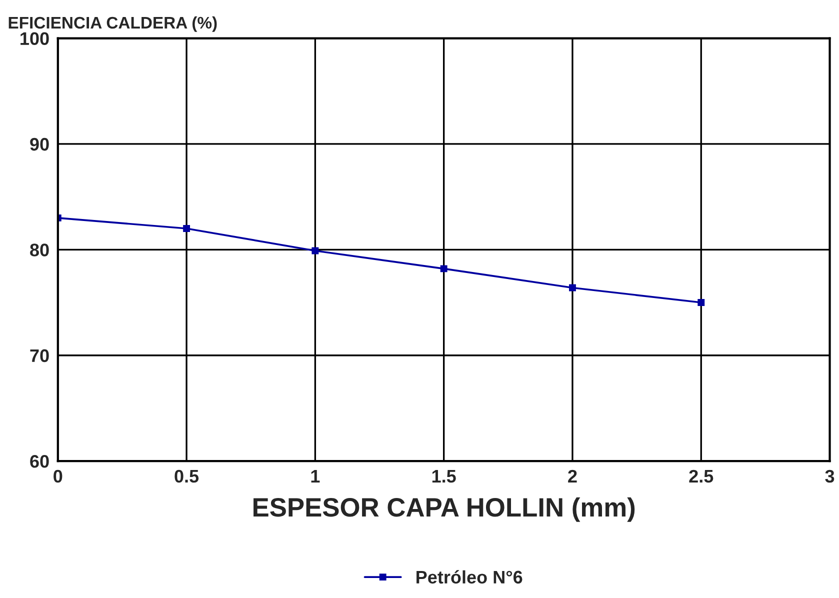 This screenshot has width=839, height=598. What do you see at coordinates (572, 476) in the screenshot?
I see `x-tick-label: 2` at bounding box center [572, 476].